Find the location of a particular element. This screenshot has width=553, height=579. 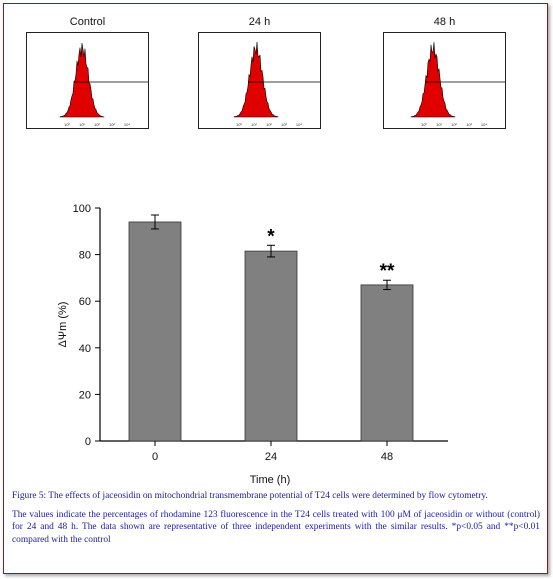

y-tick-label: 20 is located at coordinates (85, 395).